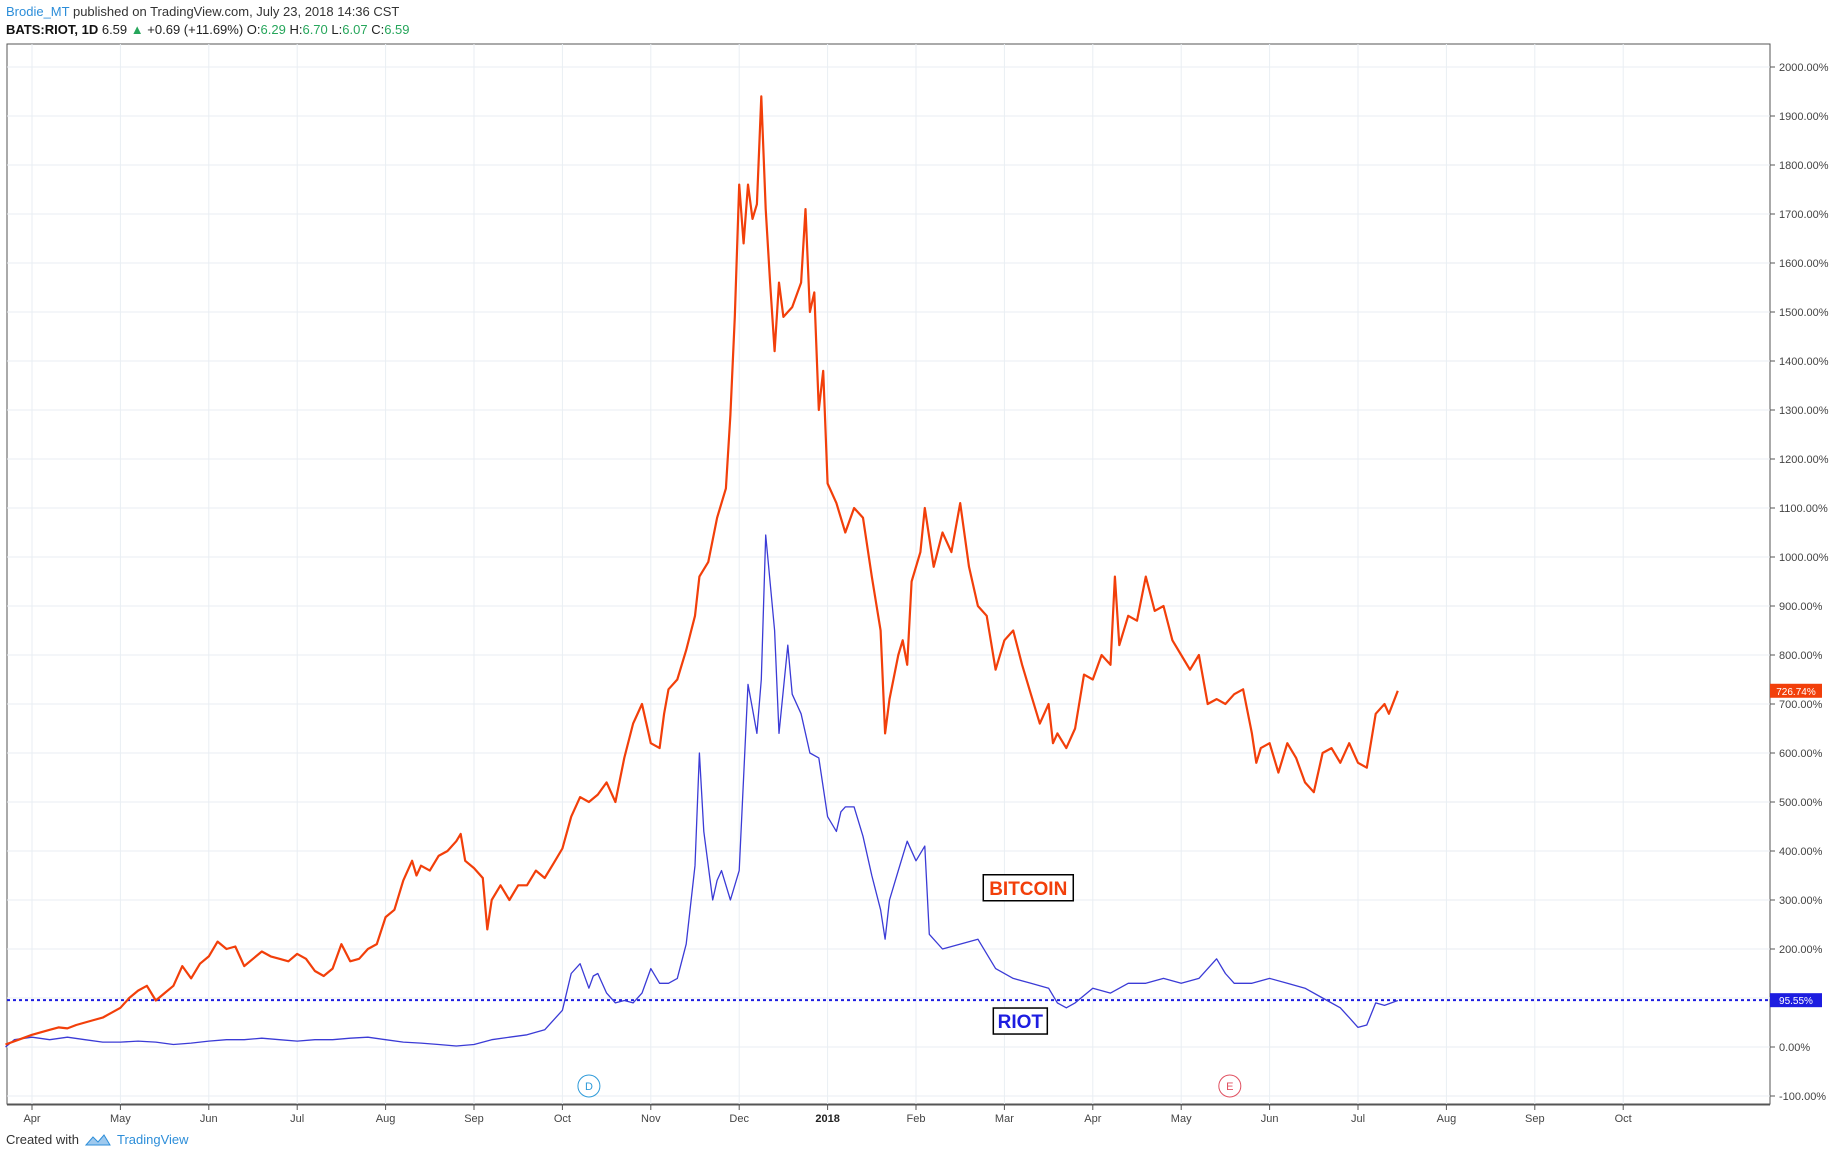  What do you see at coordinates (827, 1119) in the screenshot?
I see `x-tick-label: 2018` at bounding box center [827, 1119].